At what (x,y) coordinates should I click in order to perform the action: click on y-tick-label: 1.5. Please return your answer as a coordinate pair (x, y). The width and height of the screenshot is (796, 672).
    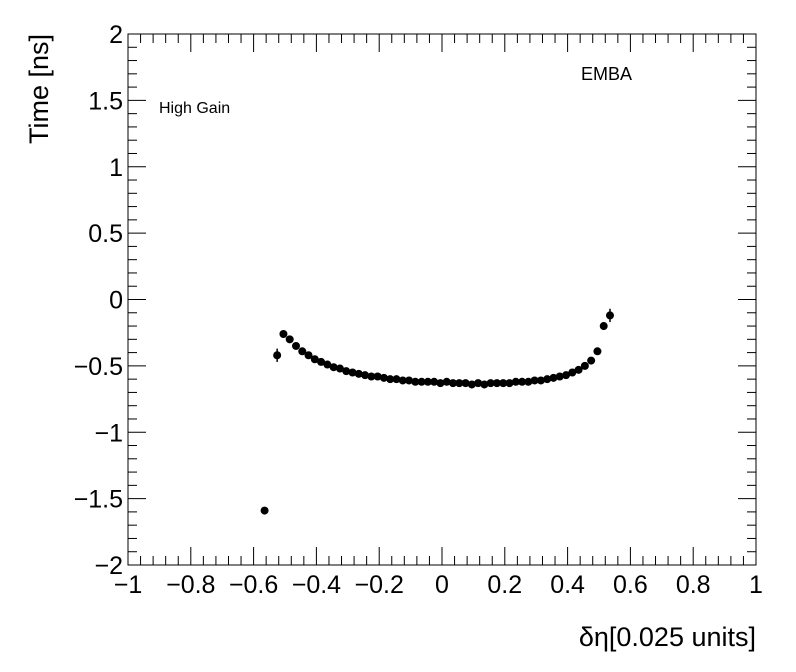
    Looking at the image, I should click on (105, 101).